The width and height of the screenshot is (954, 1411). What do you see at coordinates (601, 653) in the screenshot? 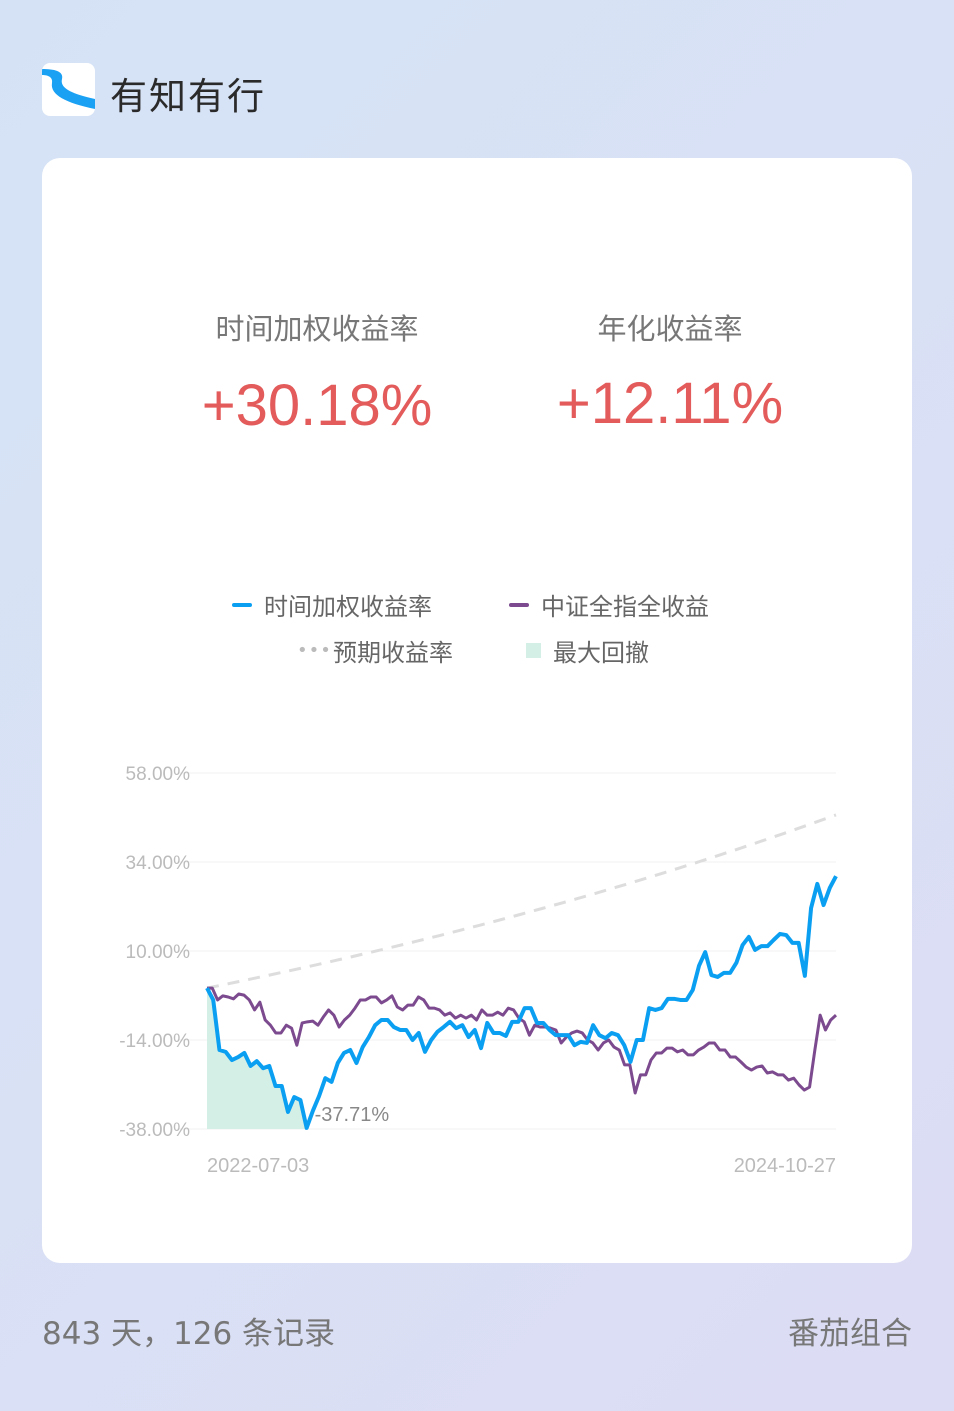
I see `legend-label: 最大回撤` at bounding box center [601, 653].